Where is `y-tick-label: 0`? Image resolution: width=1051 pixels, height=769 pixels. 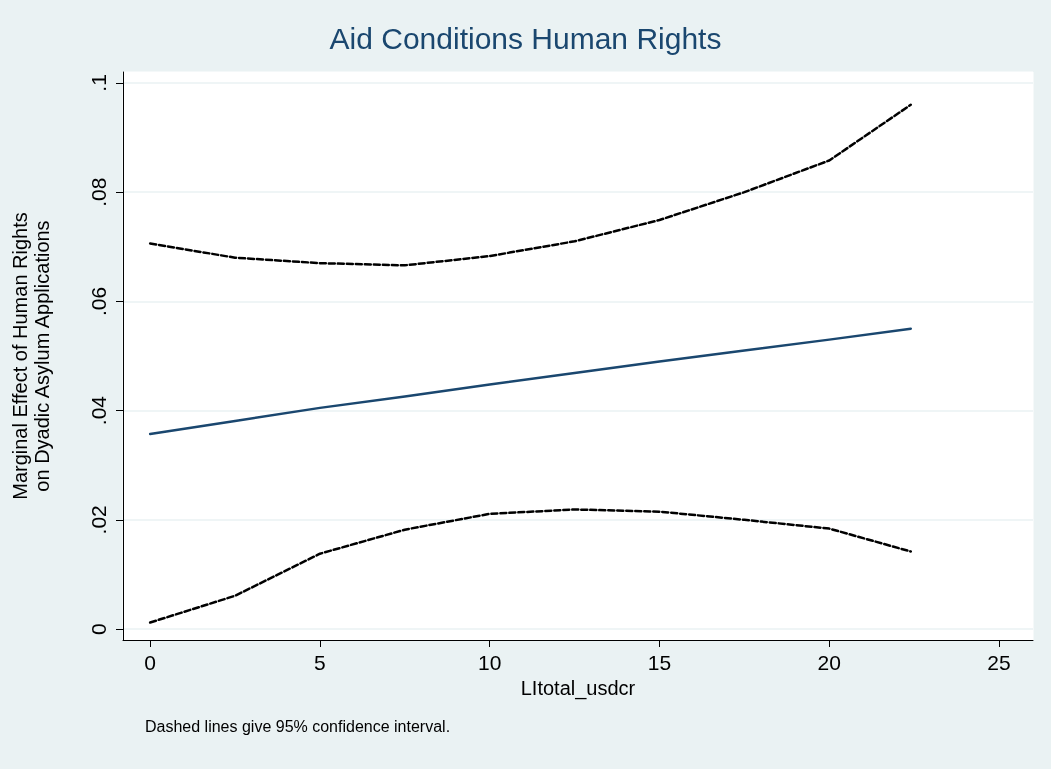
y-tick-label: 0 is located at coordinates (98, 629).